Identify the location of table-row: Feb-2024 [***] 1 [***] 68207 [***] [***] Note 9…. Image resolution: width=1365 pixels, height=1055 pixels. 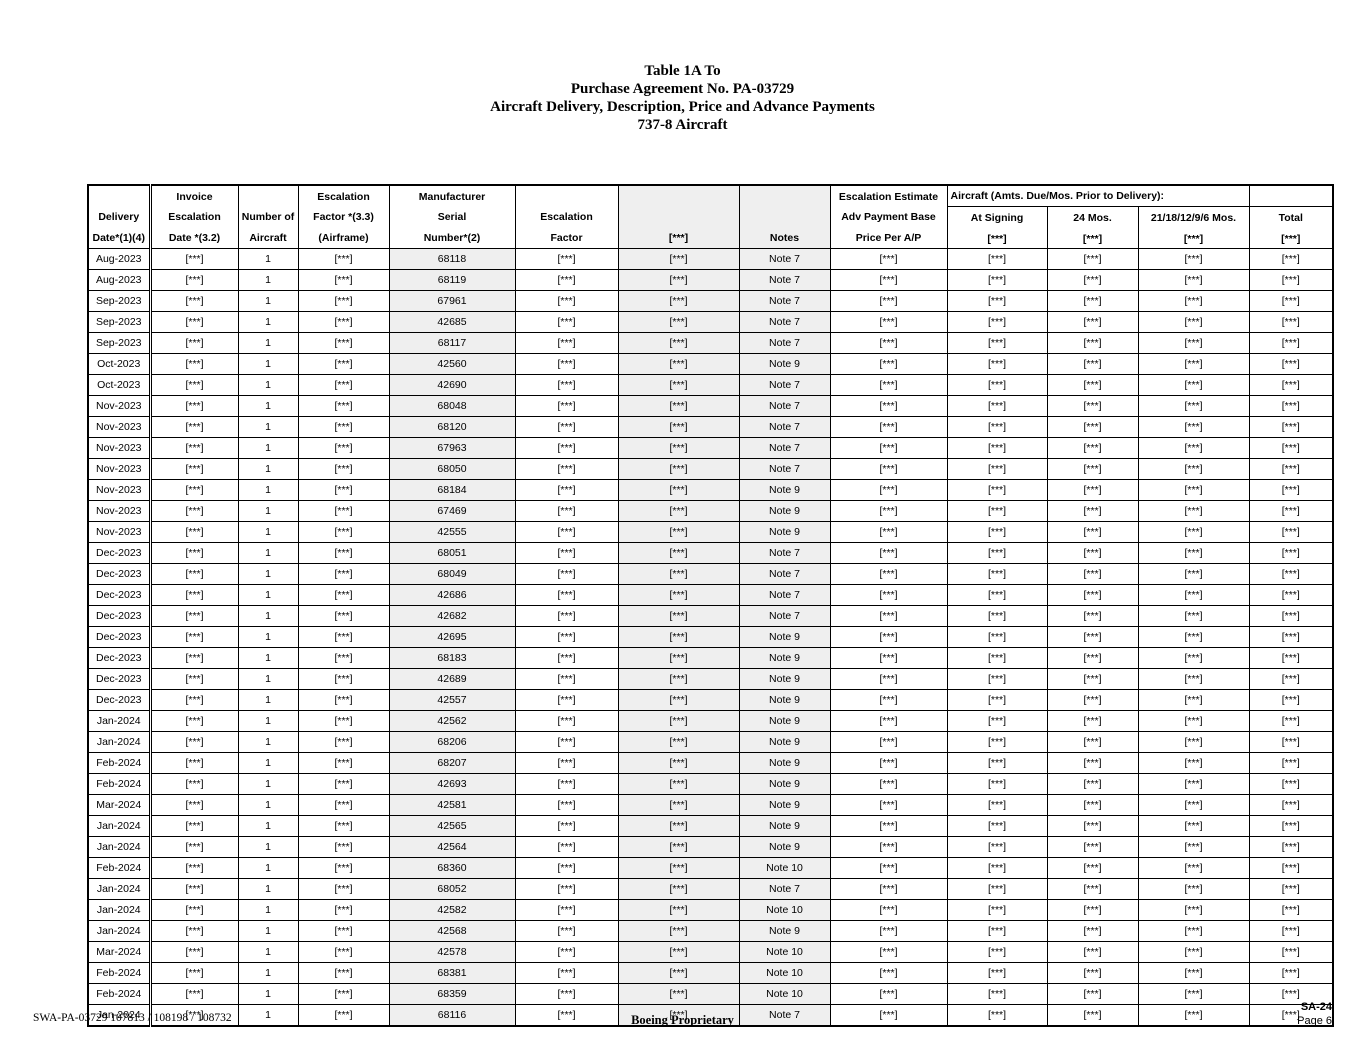
(710, 763).